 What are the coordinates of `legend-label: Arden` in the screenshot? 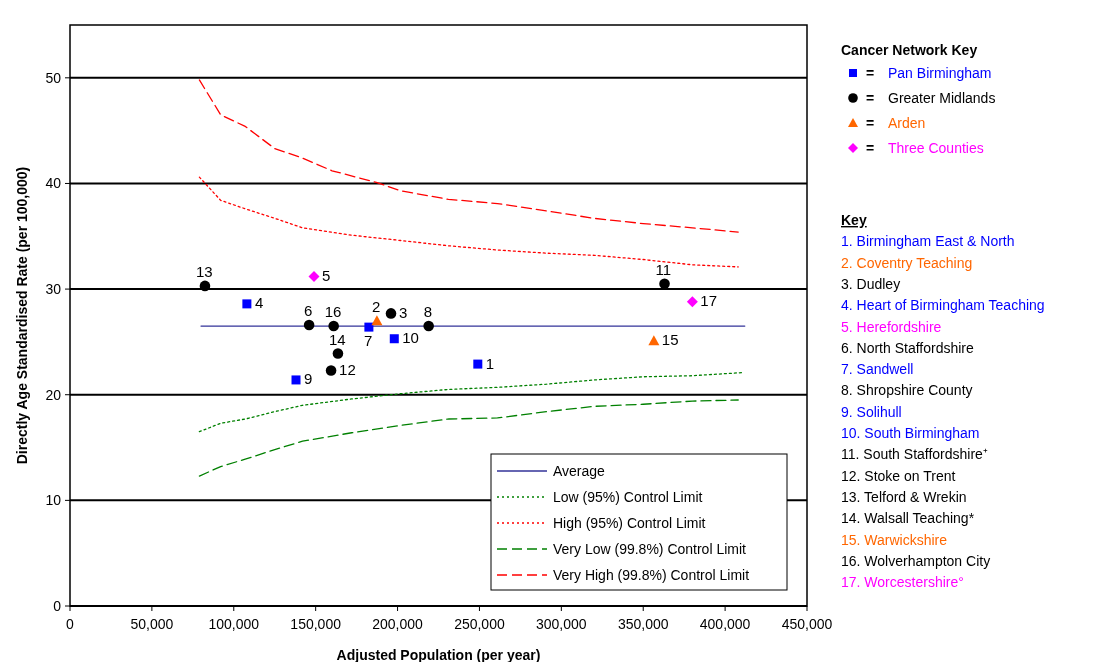 It's located at (907, 123).